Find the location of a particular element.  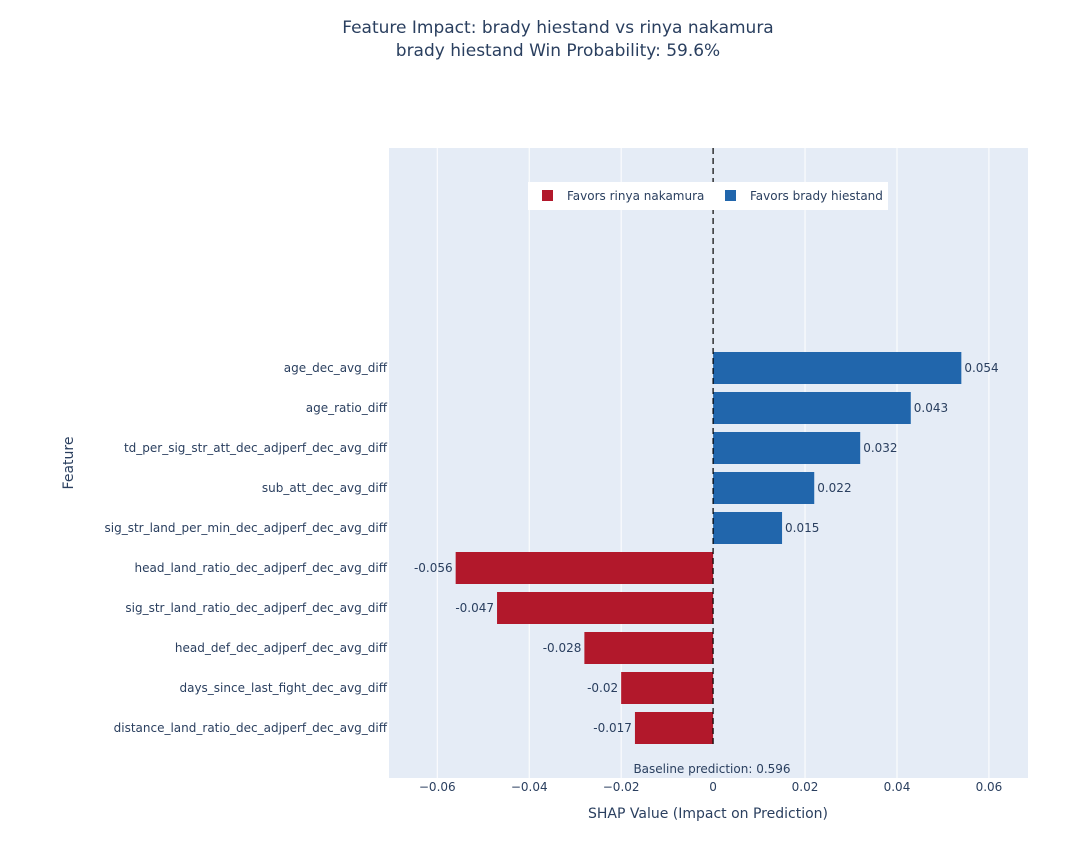

legend-box is located at coordinates (708, 196).